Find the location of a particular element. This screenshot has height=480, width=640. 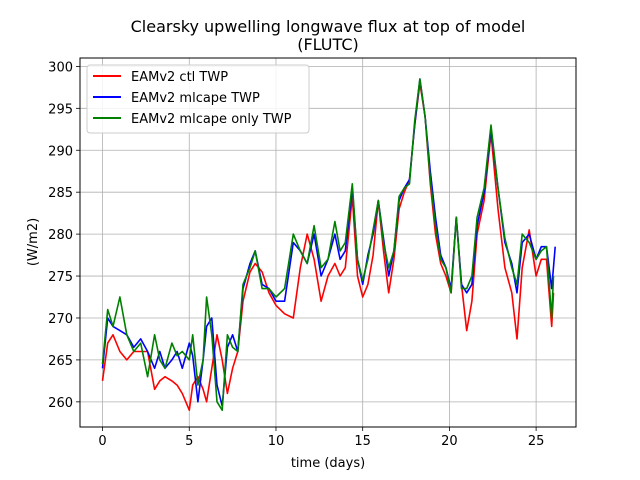

x-tick-label: 0 is located at coordinates (102, 441).